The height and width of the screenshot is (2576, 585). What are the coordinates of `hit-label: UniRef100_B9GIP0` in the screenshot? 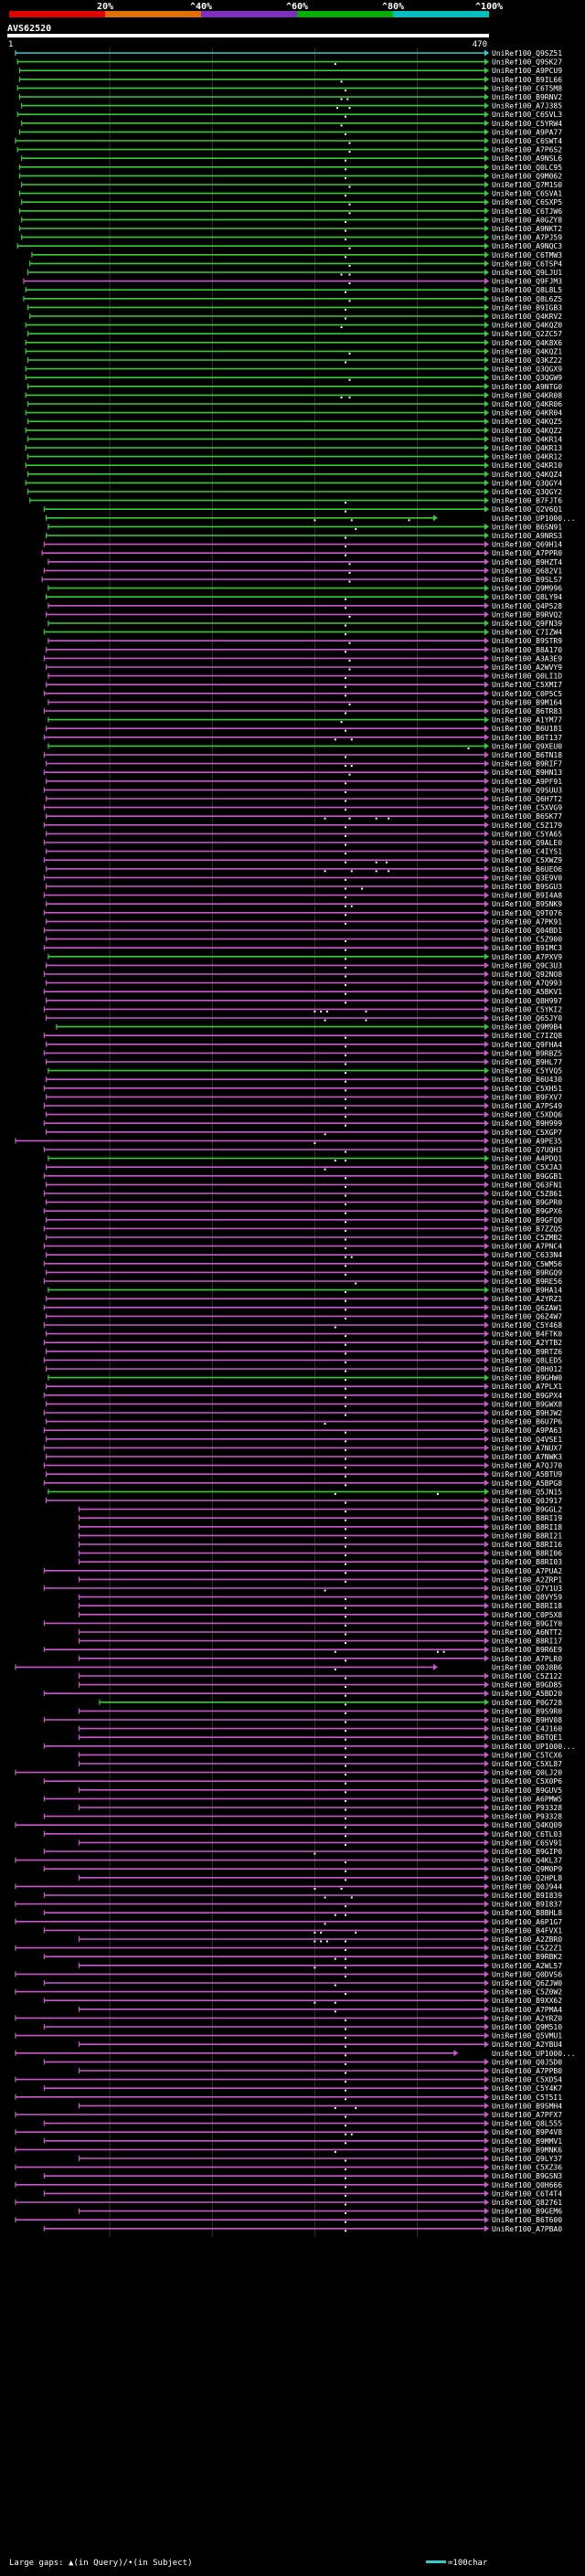 It's located at (527, 1852).